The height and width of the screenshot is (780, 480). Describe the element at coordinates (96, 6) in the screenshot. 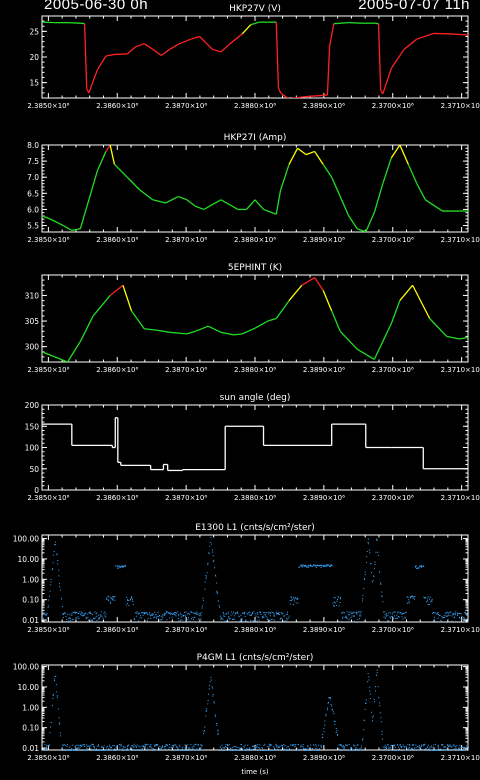

I see `start-time-label: 2005-06-30 0h` at that location.